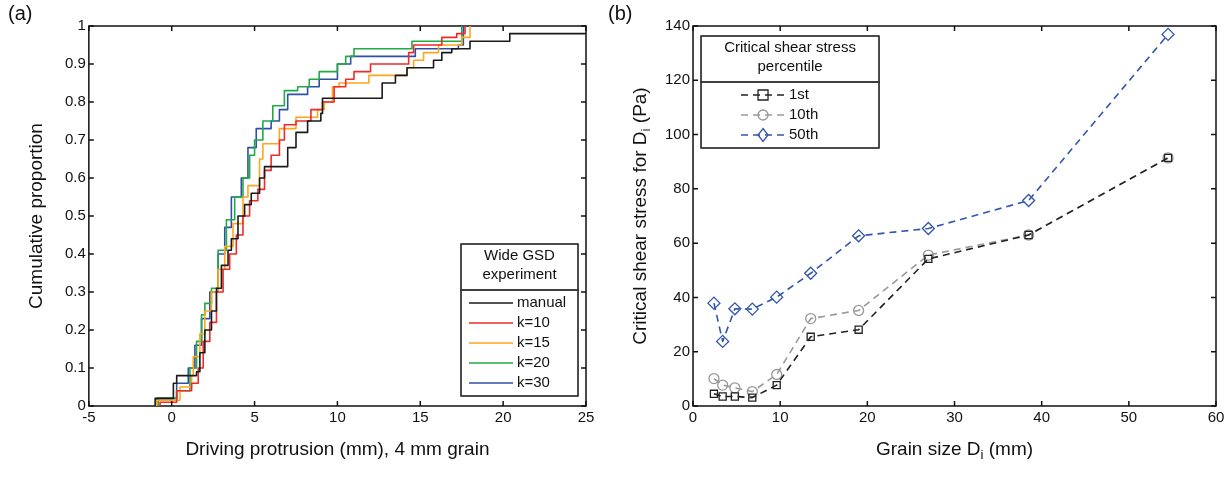  Describe the element at coordinates (81, 25) in the screenshot. I see `y-tick-label: 1` at that location.